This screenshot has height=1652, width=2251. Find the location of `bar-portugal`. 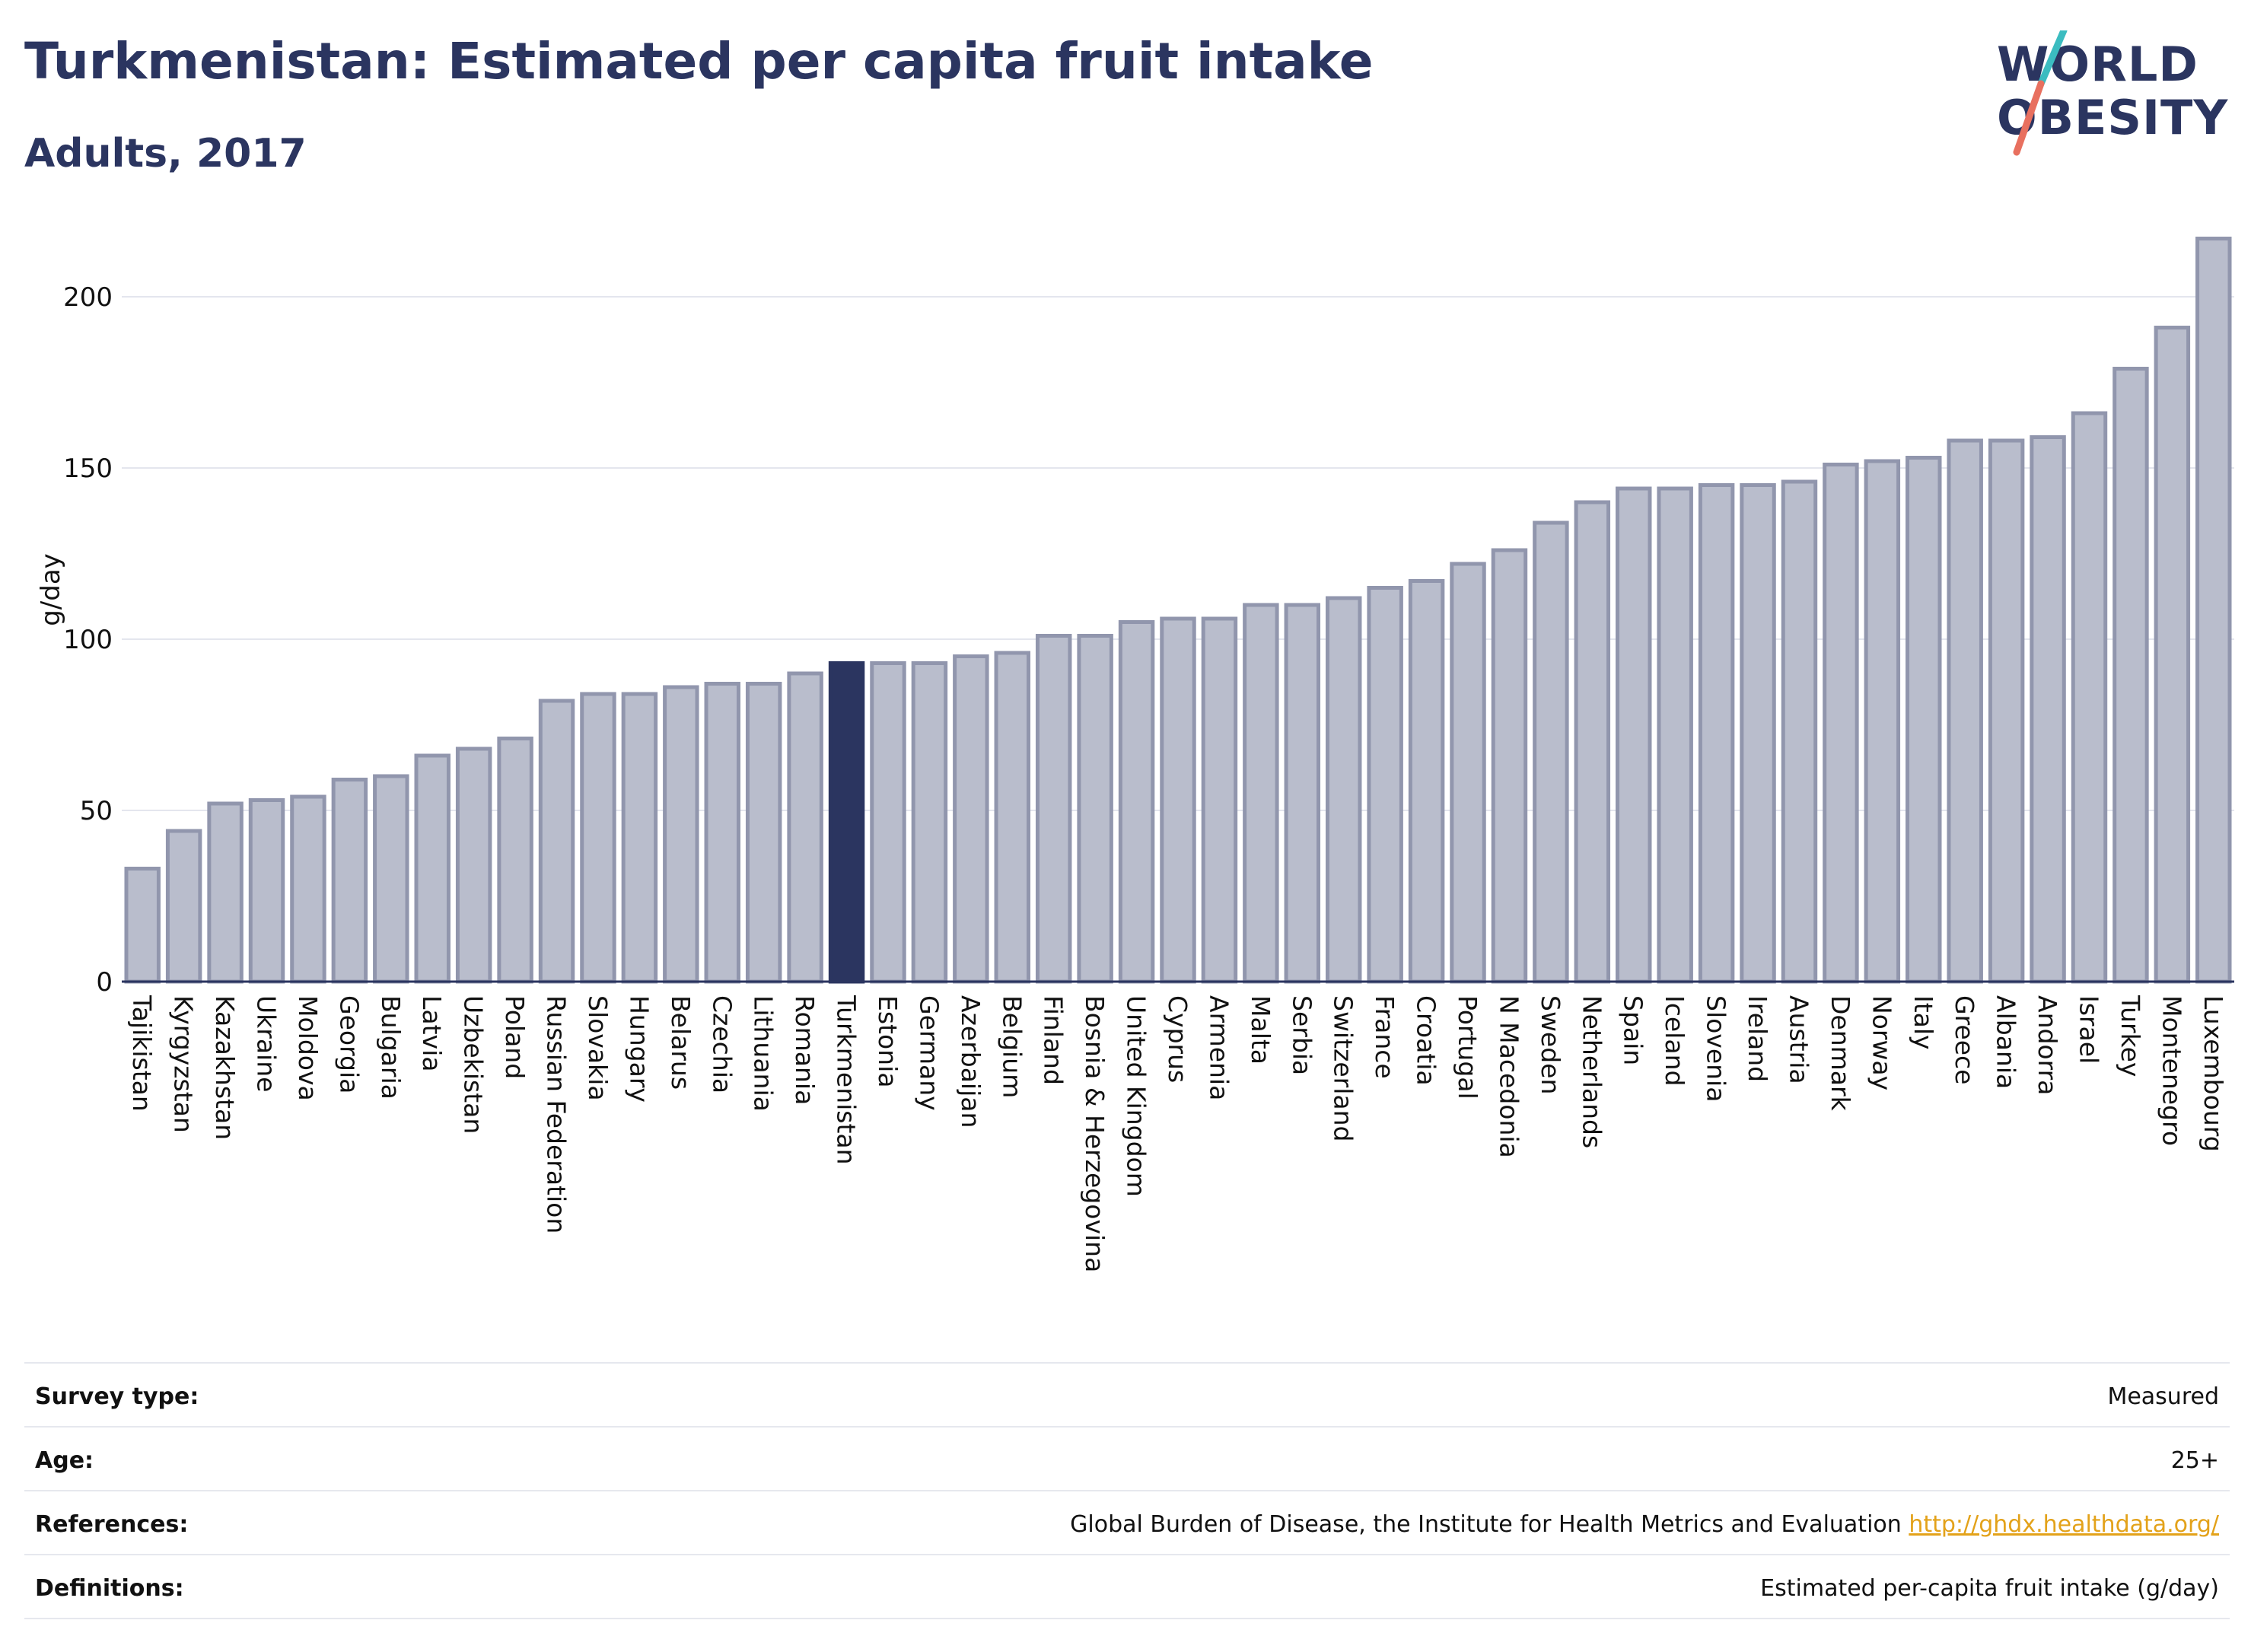

bar-portugal is located at coordinates (1468, 773).